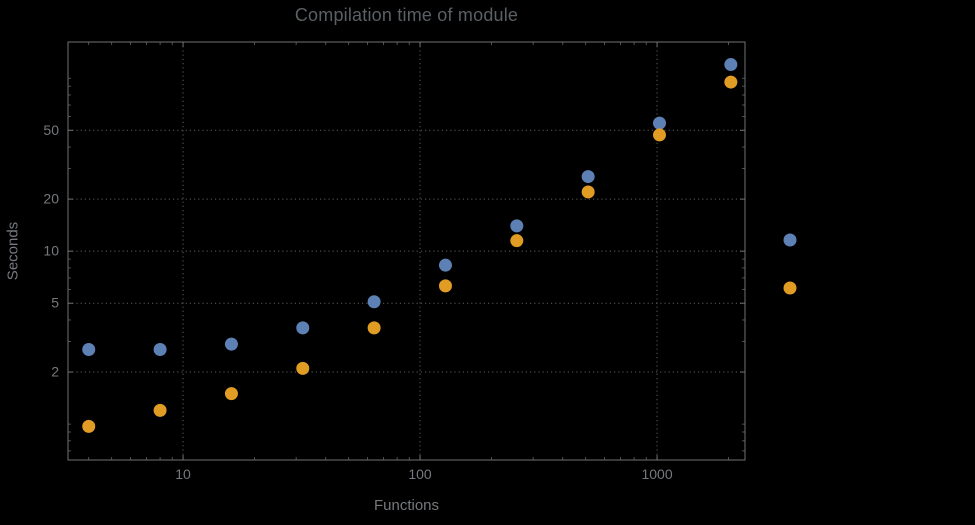 The image size is (975, 525). Describe the element at coordinates (656, 474) in the screenshot. I see `x-tick-label: 1000` at that location.